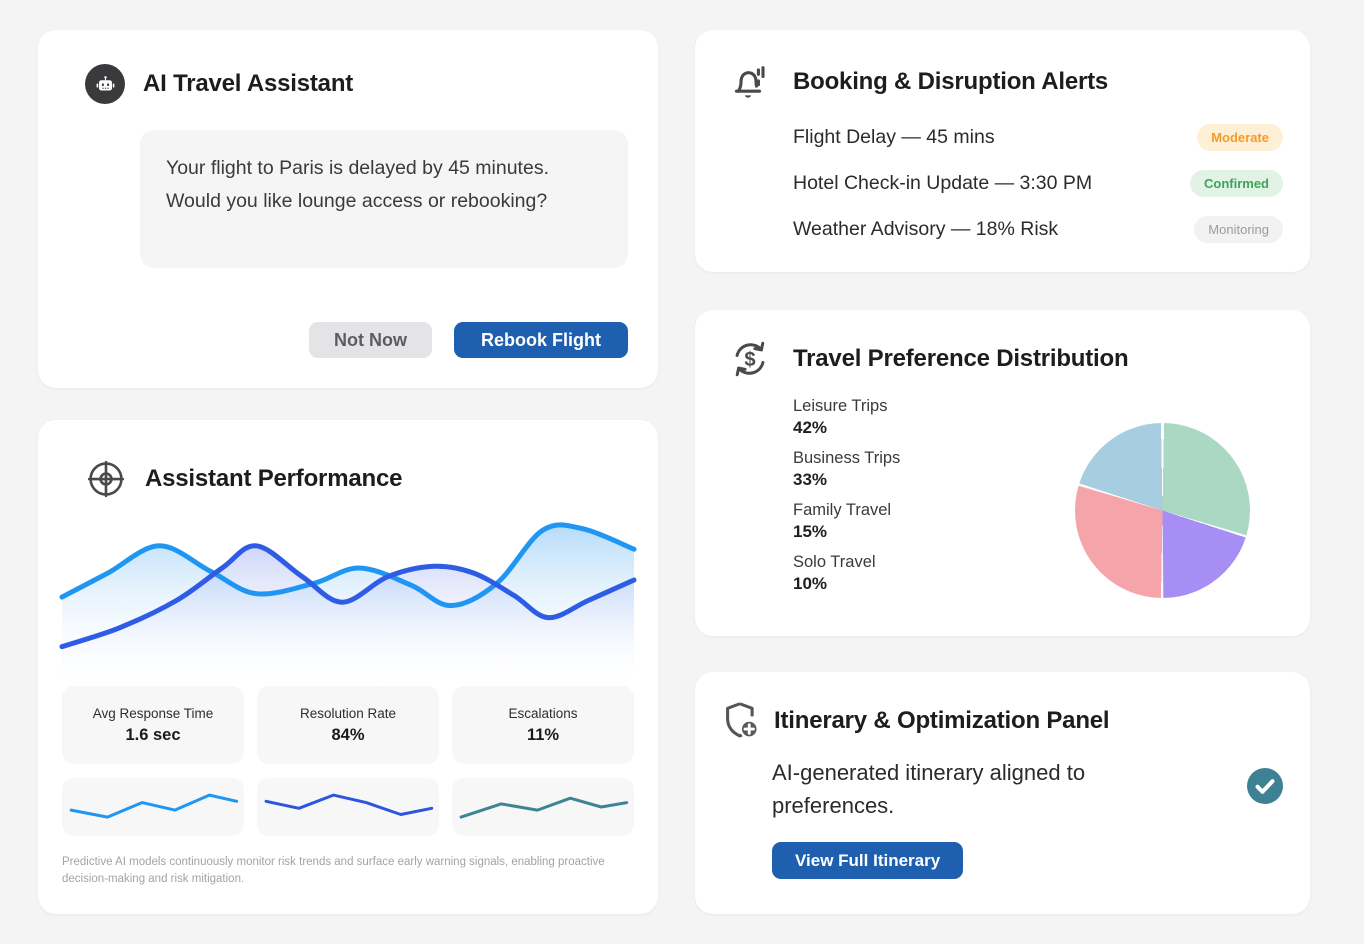 The width and height of the screenshot is (1364, 944). What do you see at coordinates (750, 82) in the screenshot?
I see `bell-icon` at bounding box center [750, 82].